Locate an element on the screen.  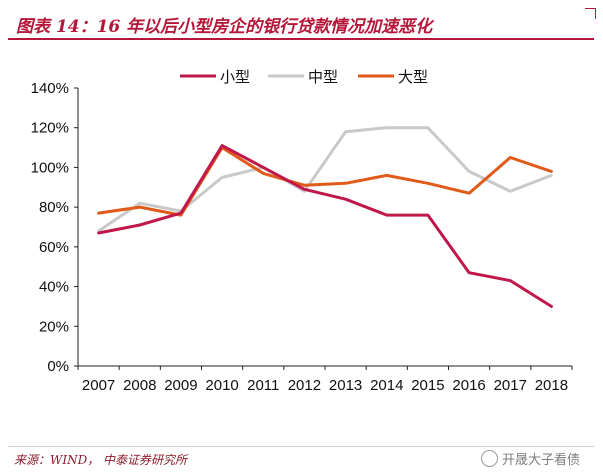
y-tick-label: 40% is located at coordinates (54, 287).